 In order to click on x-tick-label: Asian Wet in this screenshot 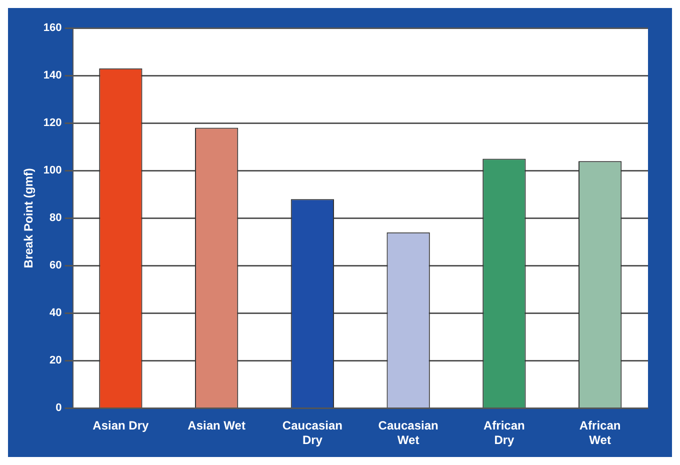, I will do `click(217, 425)`.